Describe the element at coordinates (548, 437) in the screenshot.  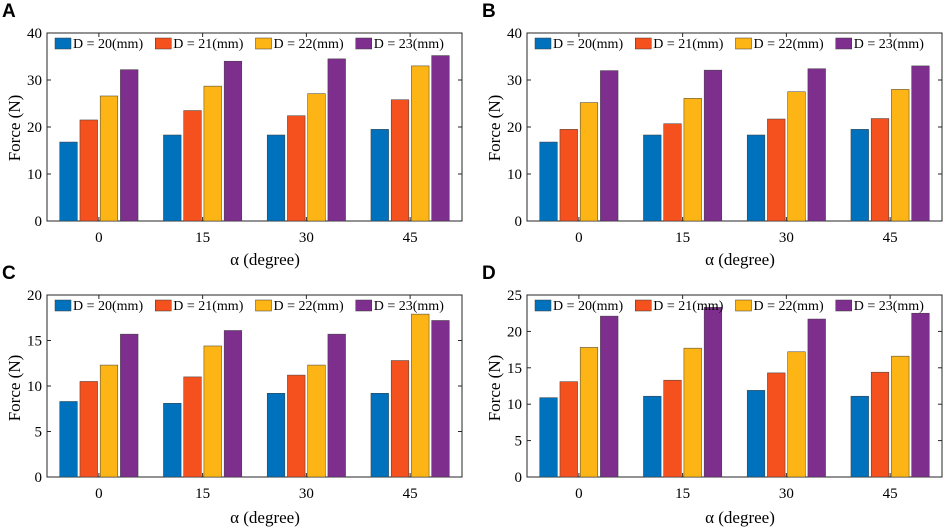
I see `bar-d-s0-c0` at that location.